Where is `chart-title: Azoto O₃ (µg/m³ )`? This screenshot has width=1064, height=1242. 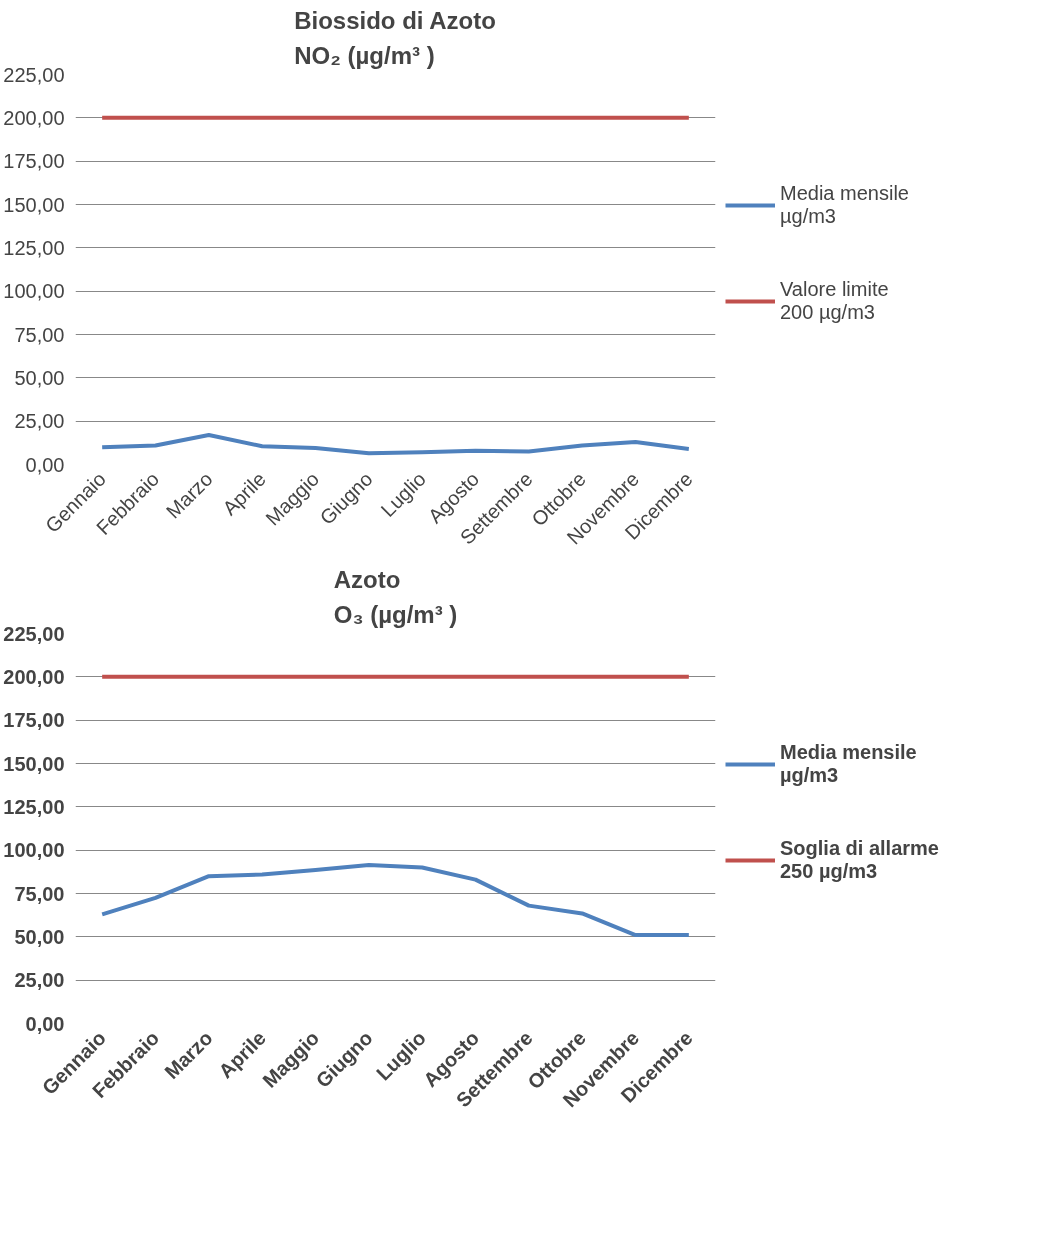
chart-title: Azoto O₃ (µg/m³ ) is located at coordinates (395, 597).